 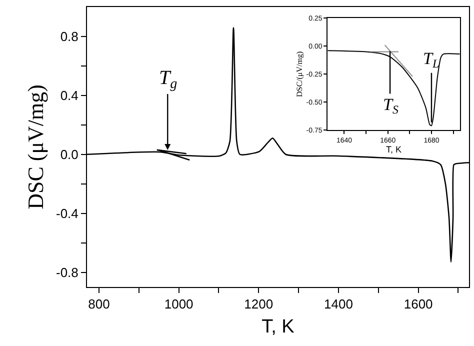 What do you see at coordinates (35, 147) in the screenshot?
I see `y-axis-title: DSC (μV/mg)` at bounding box center [35, 147].